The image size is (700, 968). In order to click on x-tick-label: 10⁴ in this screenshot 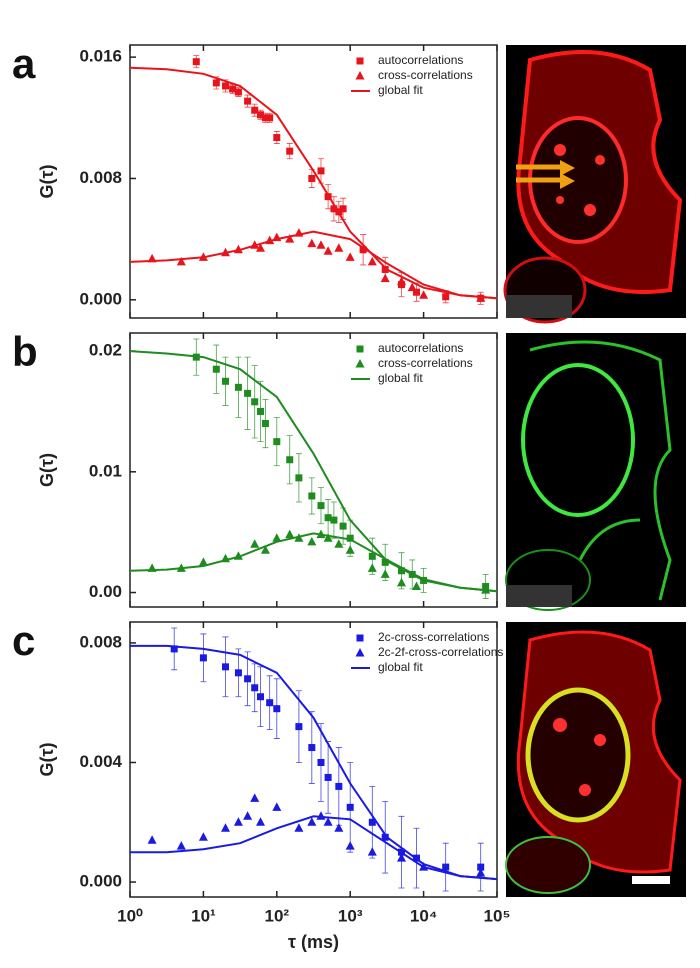, I will do `click(423, 915)`.